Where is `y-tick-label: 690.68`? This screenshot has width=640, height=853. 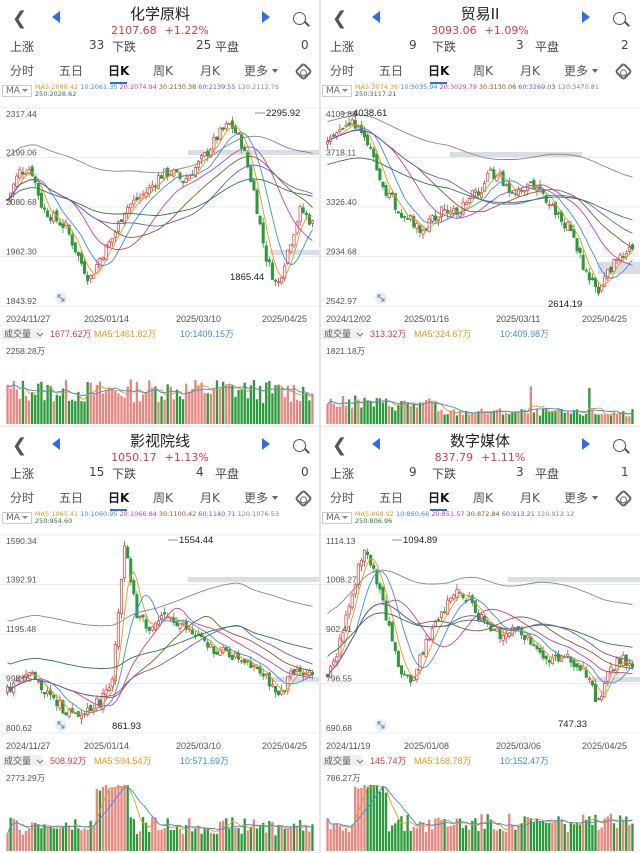 y-tick-label: 690.68 is located at coordinates (339, 728).